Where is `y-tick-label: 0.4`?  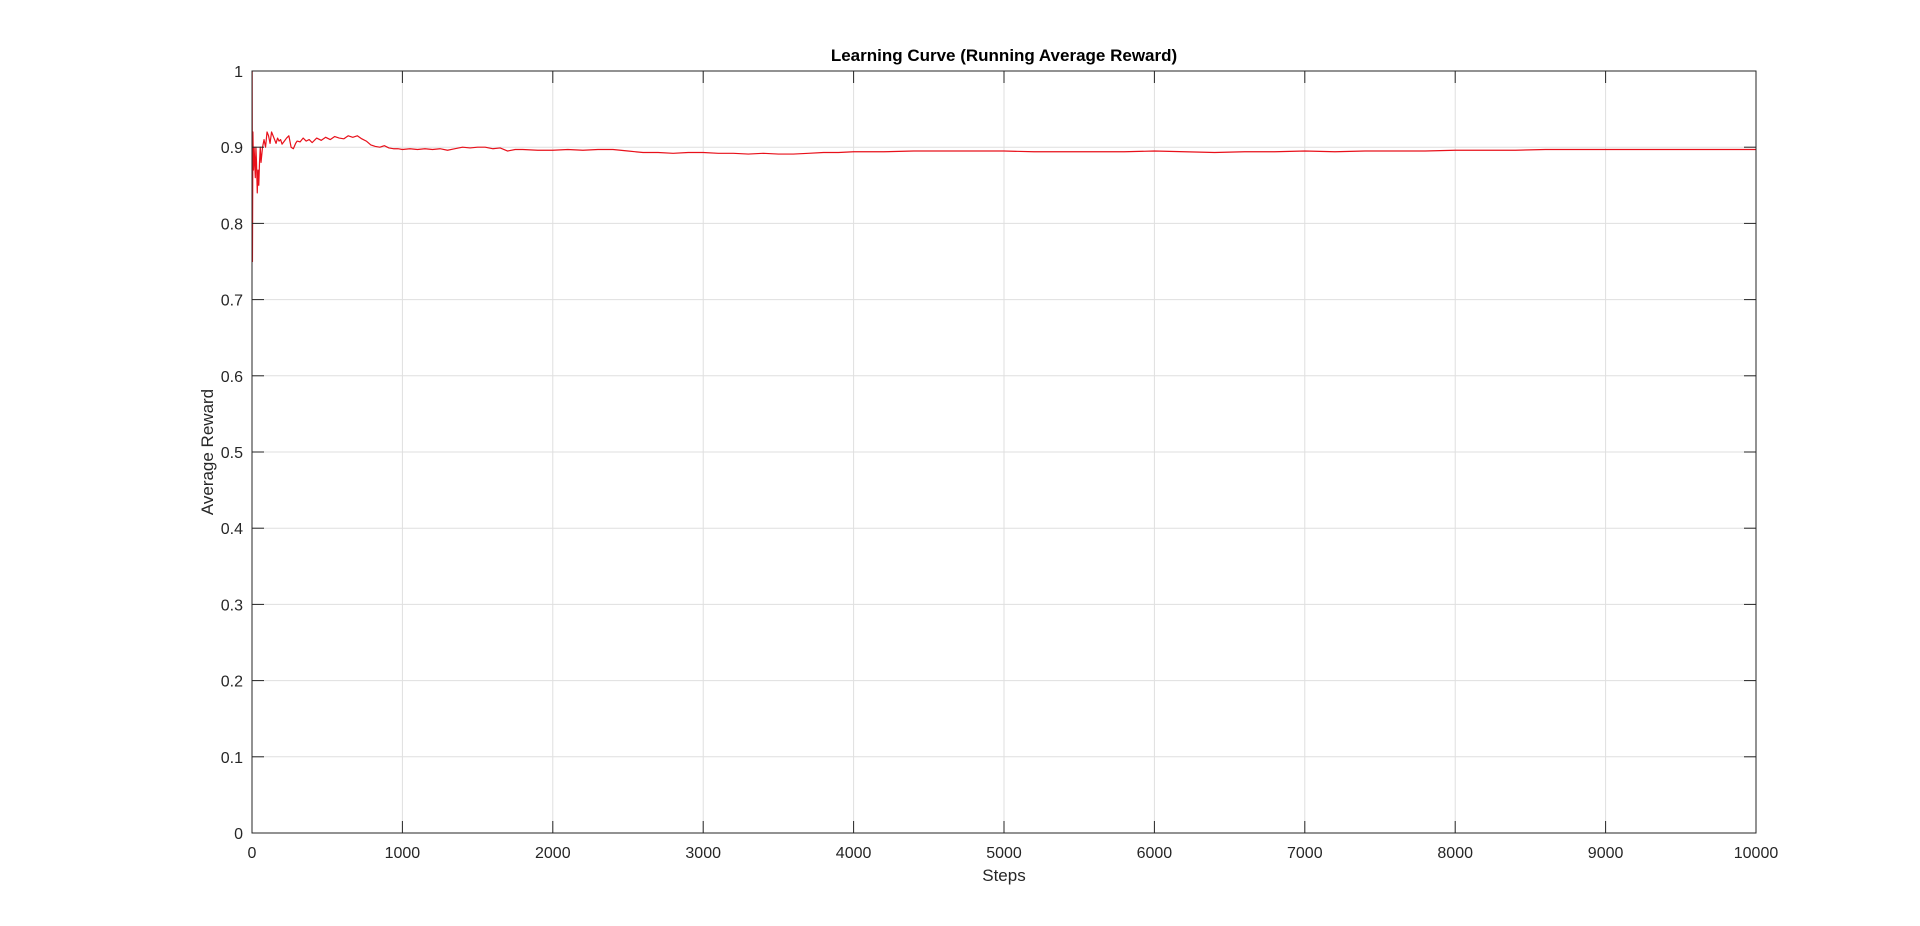
y-tick-label: 0.4 is located at coordinates (232, 529).